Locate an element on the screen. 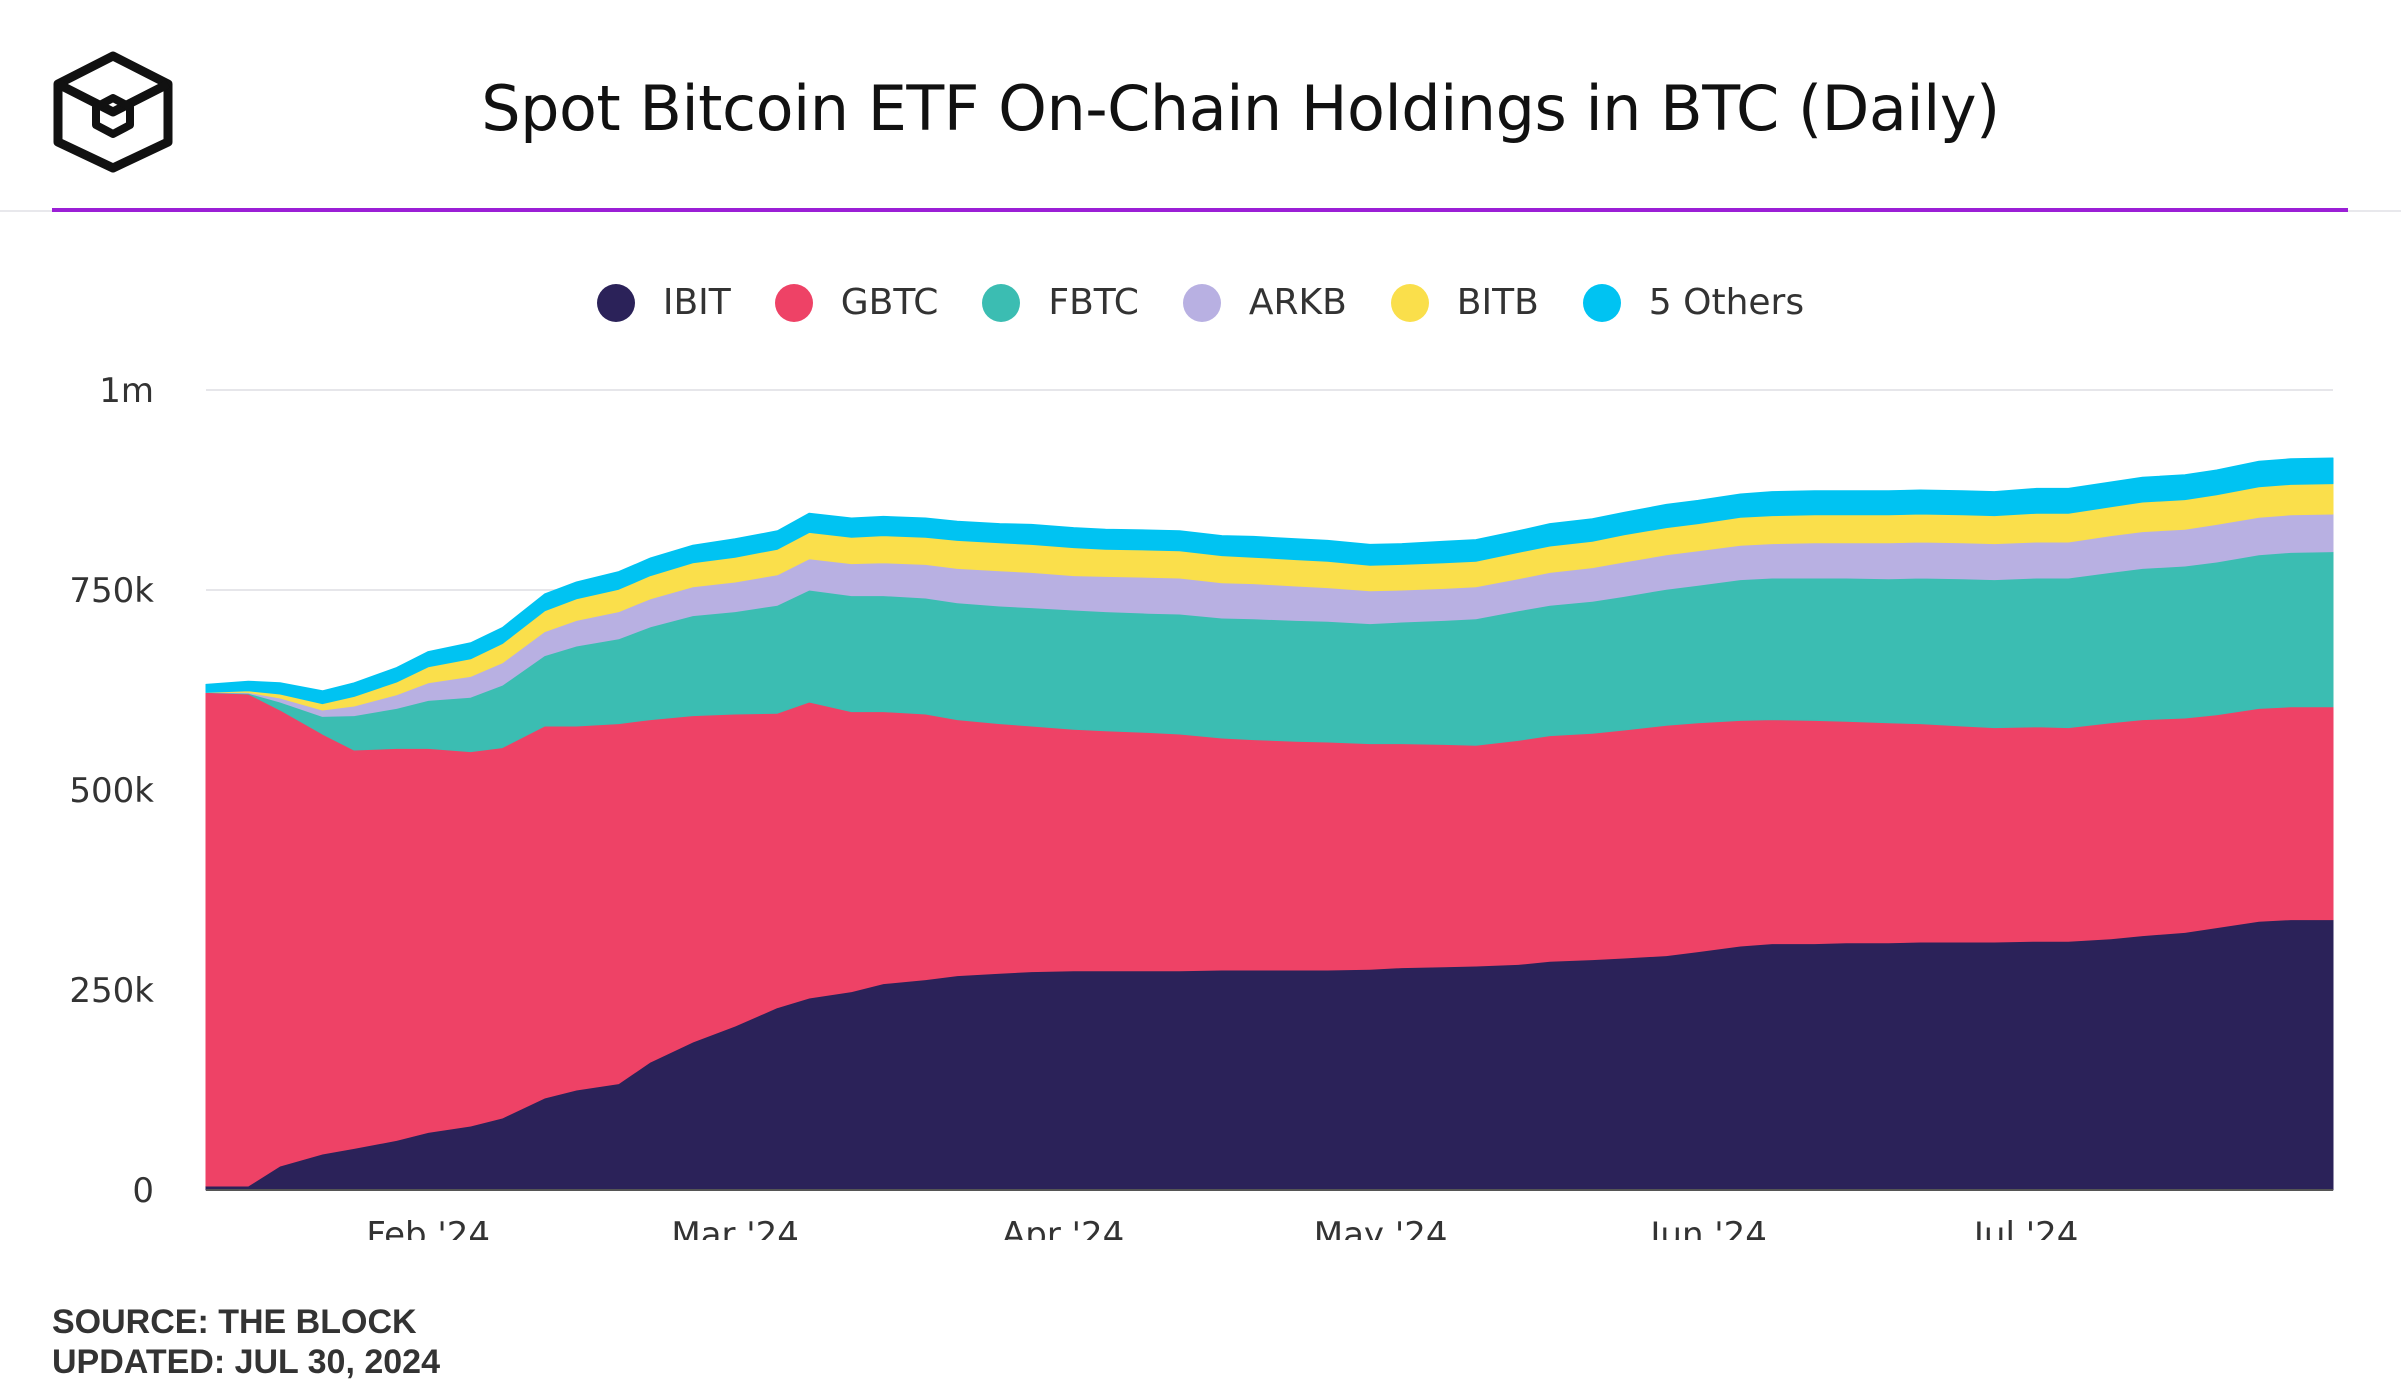  source-note: SOURCE: THE BLOCK UPDATED: JUL 30, 2024 is located at coordinates (246, 1342).